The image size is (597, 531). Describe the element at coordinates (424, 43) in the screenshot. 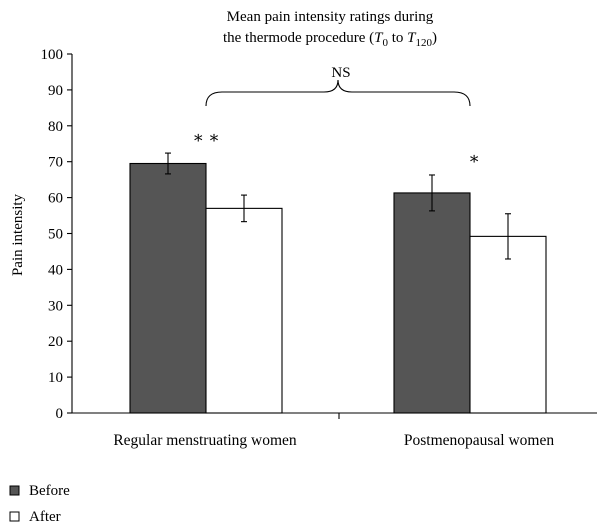

I see `chart-title-sub-end: 120` at that location.